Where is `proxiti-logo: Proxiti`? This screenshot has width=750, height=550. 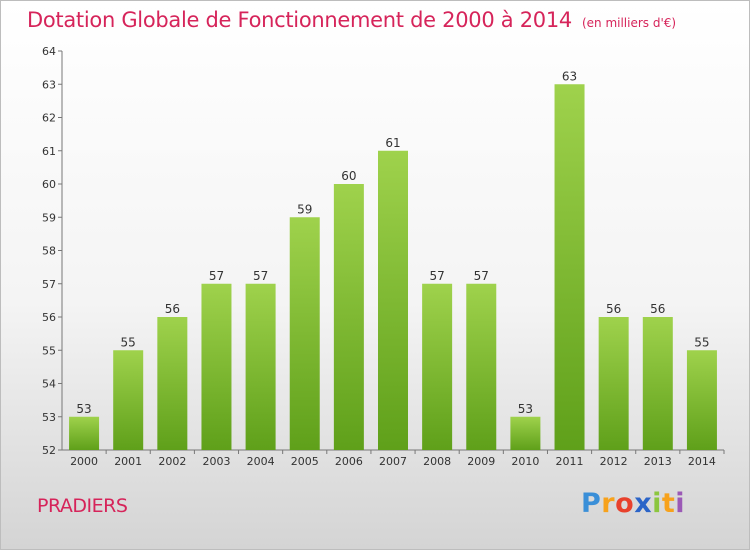 proxiti-logo: Proxiti is located at coordinates (633, 503).